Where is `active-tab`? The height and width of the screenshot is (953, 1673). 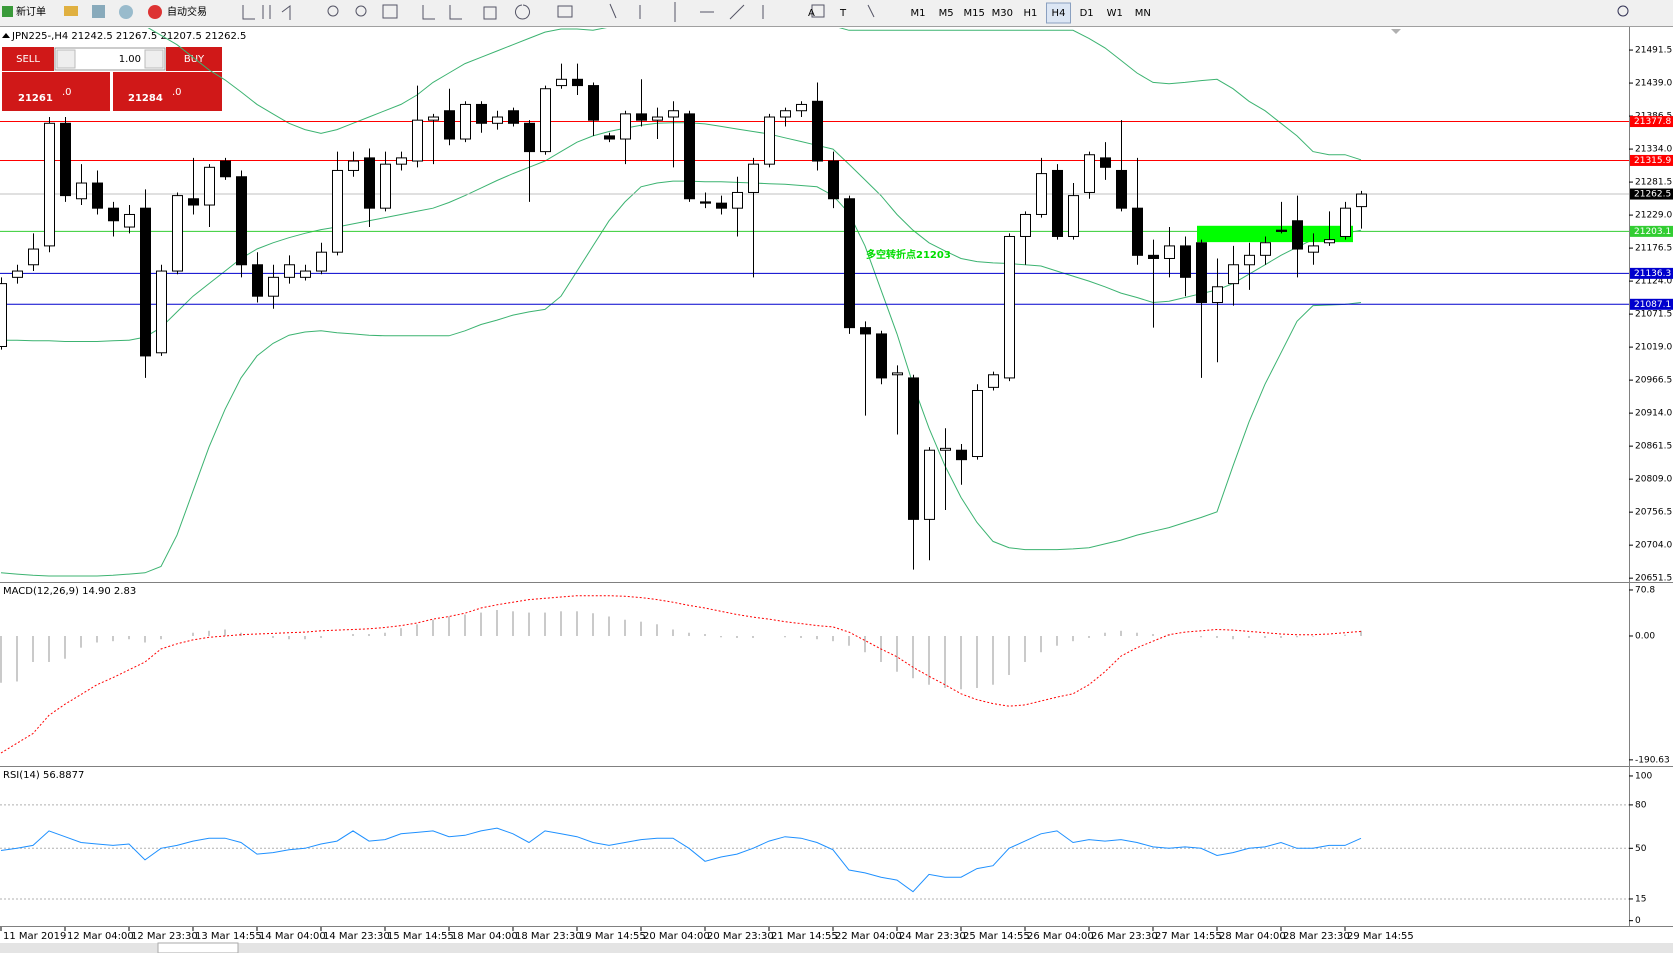
active-tab is located at coordinates (198, 947).